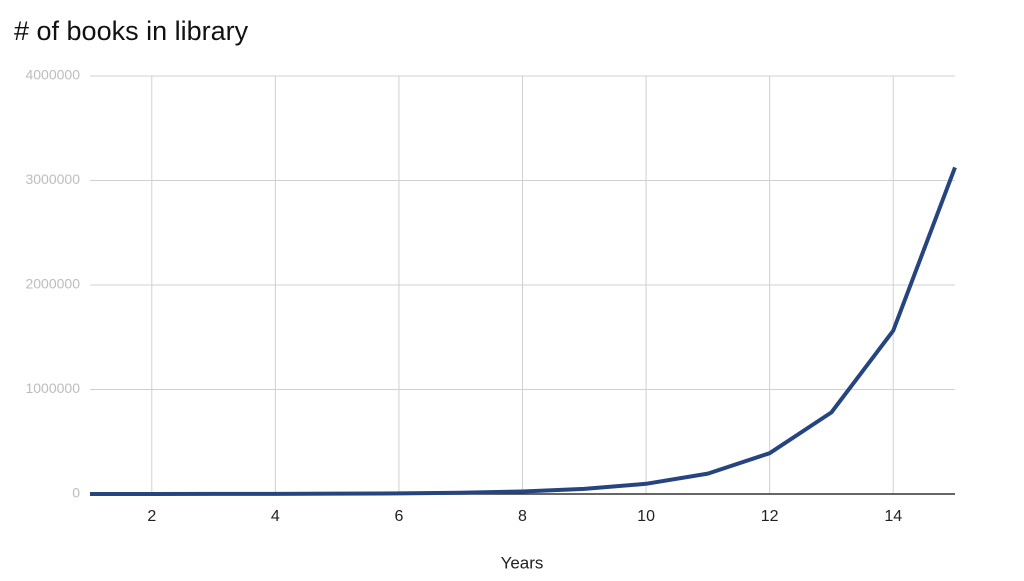 The width and height of the screenshot is (1024, 581). Describe the element at coordinates (522, 516) in the screenshot. I see `x-tick-label: 8` at that location.